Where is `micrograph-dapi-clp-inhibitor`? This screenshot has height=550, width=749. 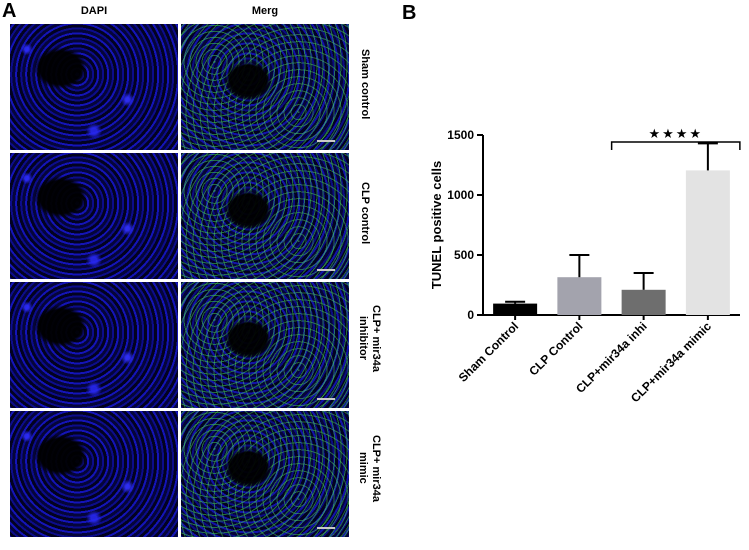
micrograph-dapi-clp-inhibitor is located at coordinates (94, 345).